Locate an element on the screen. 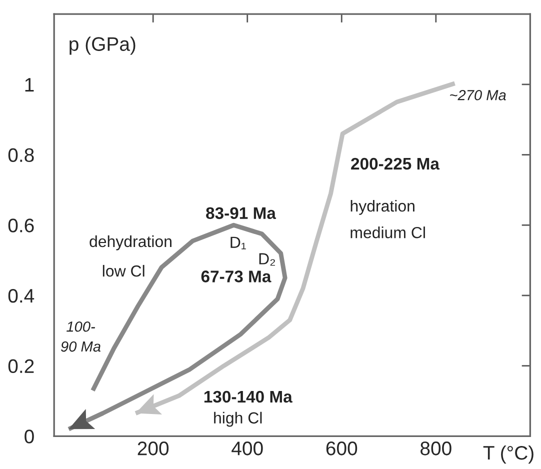 The width and height of the screenshot is (541, 469). annotation: high Cl is located at coordinates (238, 419).